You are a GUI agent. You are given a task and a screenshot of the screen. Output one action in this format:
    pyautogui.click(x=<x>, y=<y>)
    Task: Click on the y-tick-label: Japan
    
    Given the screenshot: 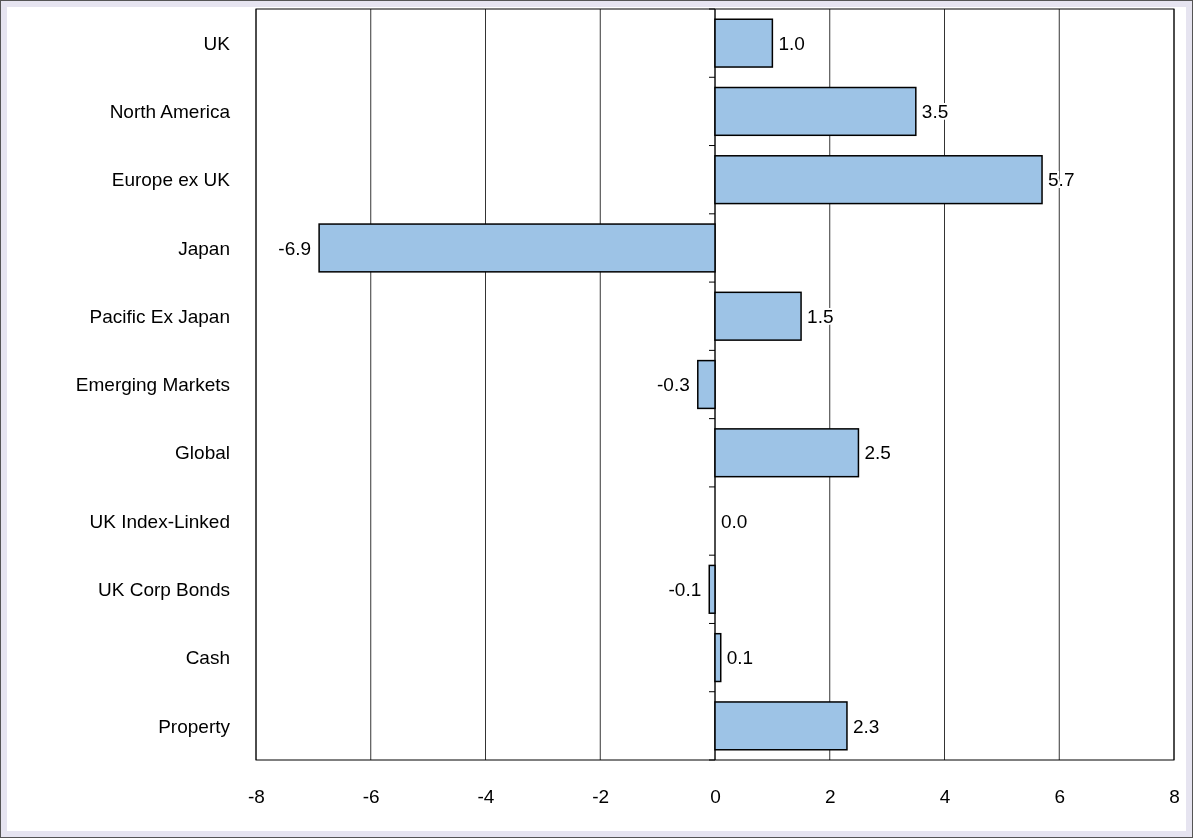 What is the action you would take?
    pyautogui.click(x=204, y=248)
    